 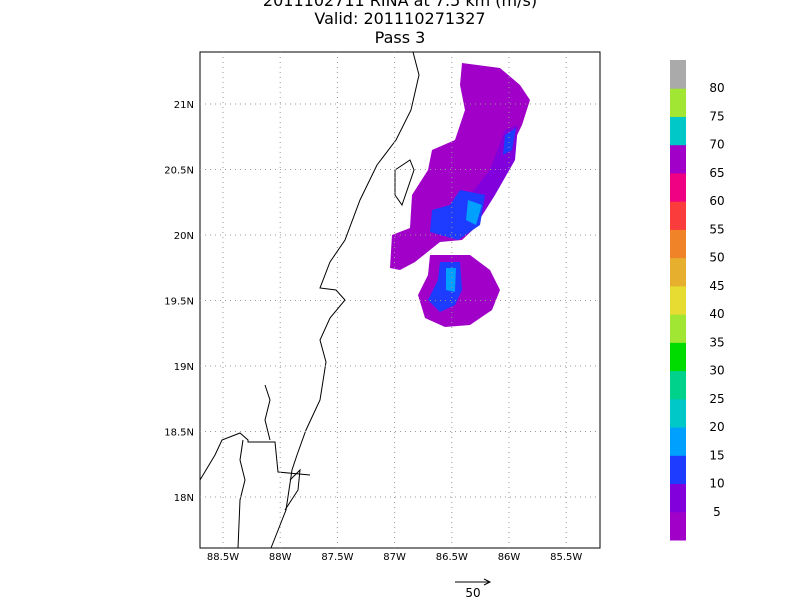 I want to click on colorbar-label: 35, so click(x=716, y=342).